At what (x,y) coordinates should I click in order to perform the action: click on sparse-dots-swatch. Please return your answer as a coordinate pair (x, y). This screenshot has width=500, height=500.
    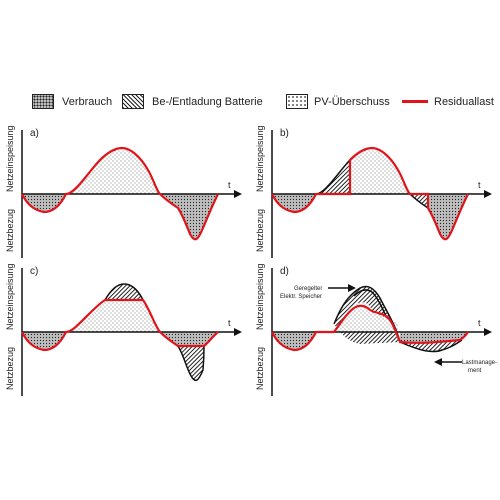
    Looking at the image, I should click on (297, 101).